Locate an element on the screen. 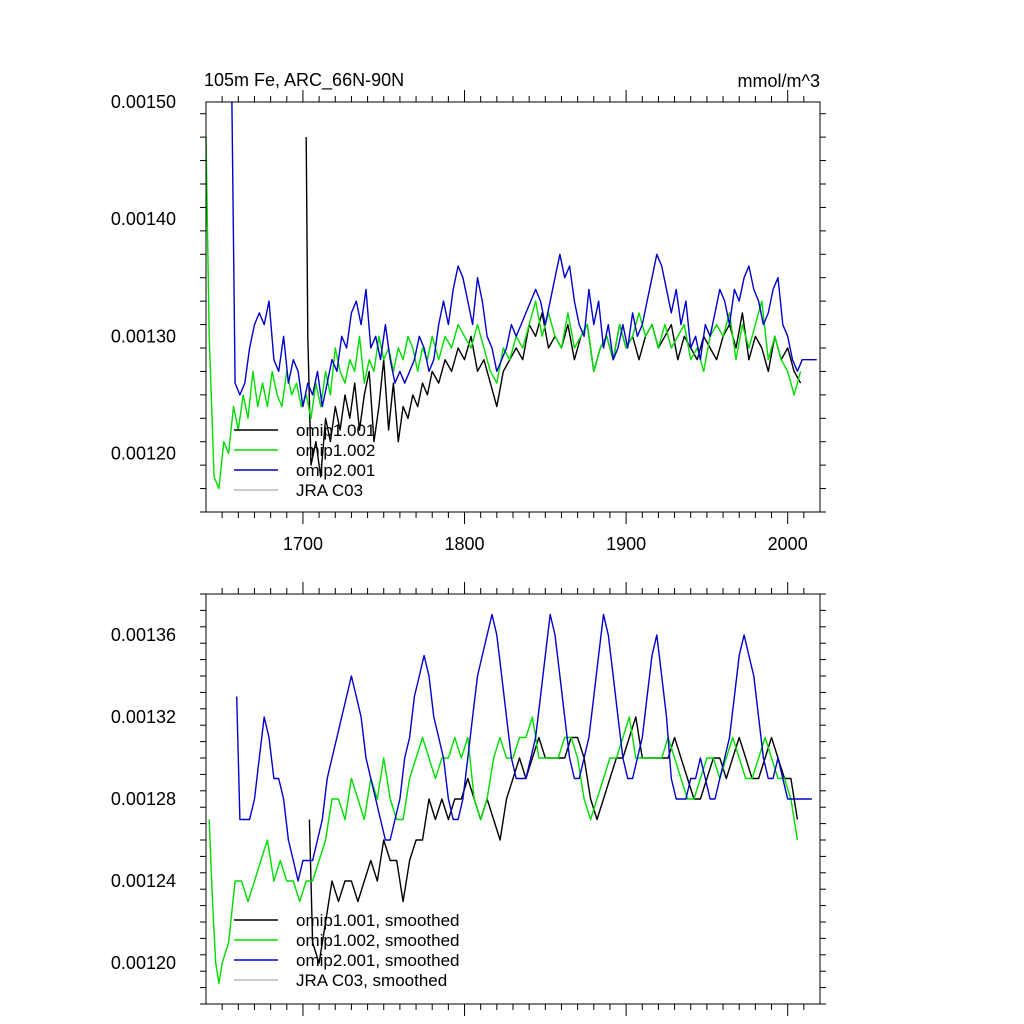 This screenshot has width=1024, height=1024. legend-label-3: JRA C03 is located at coordinates (329, 490).